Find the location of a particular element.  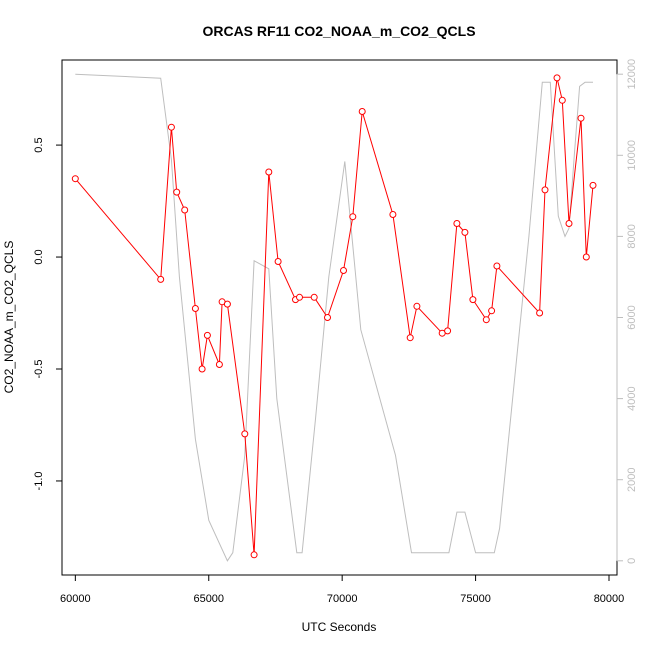

y2-tick-label: 0 is located at coordinates (632, 561).